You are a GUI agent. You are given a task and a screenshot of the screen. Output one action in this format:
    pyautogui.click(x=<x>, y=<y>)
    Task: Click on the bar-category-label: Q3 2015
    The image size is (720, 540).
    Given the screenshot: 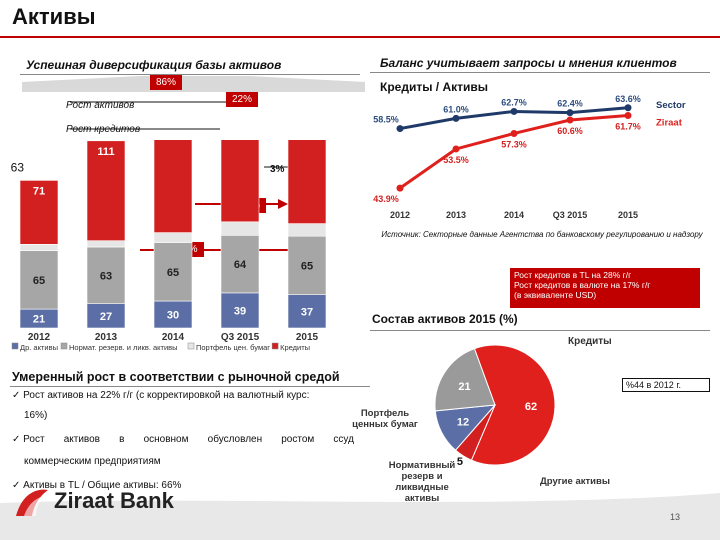 What is the action you would take?
    pyautogui.click(x=240, y=337)
    